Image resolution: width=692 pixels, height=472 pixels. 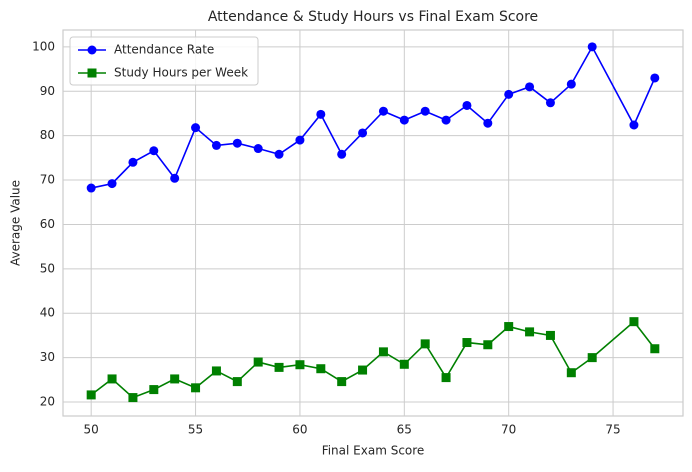 What do you see at coordinates (47, 224) in the screenshot?
I see `y-tick-label: 60` at bounding box center [47, 224].